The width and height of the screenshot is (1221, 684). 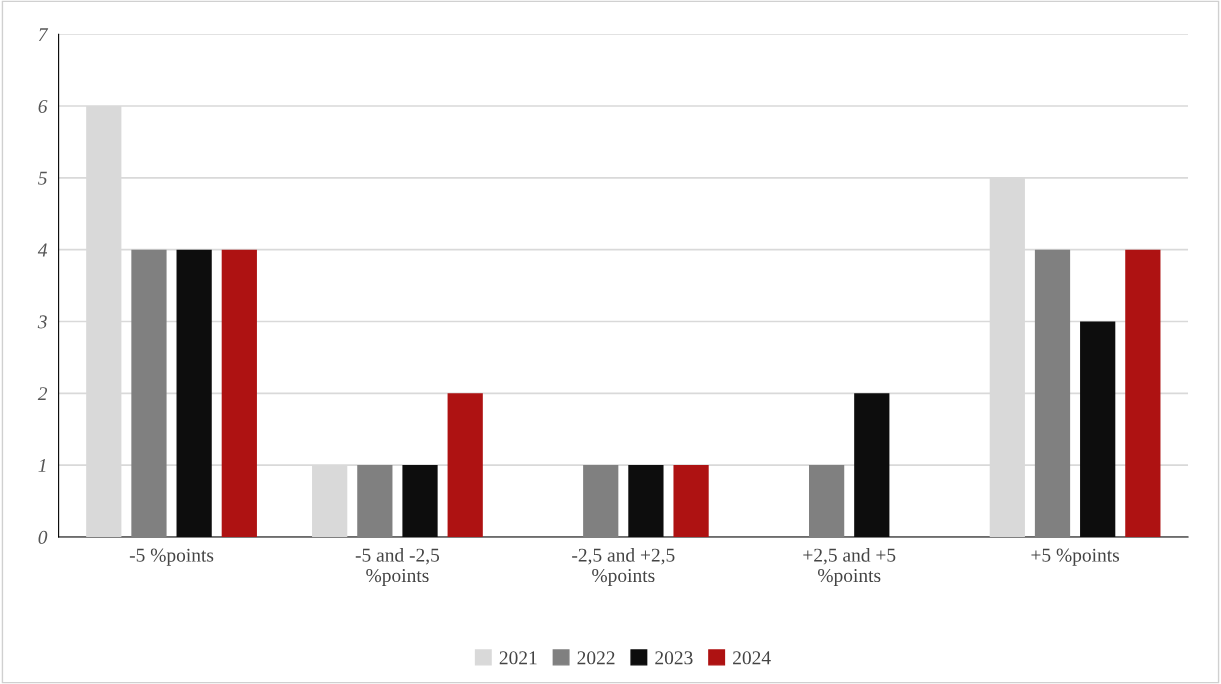 I want to click on y-tick-label: 4, so click(x=42, y=250).